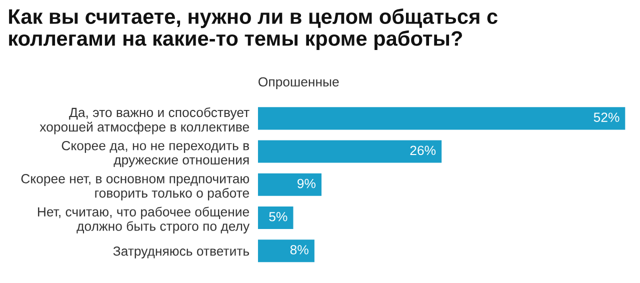  What do you see at coordinates (144, 220) in the screenshot?
I see `y-tick-label: Нет, считаю, что рабочее общение должно быть строго по делу` at bounding box center [144, 220].